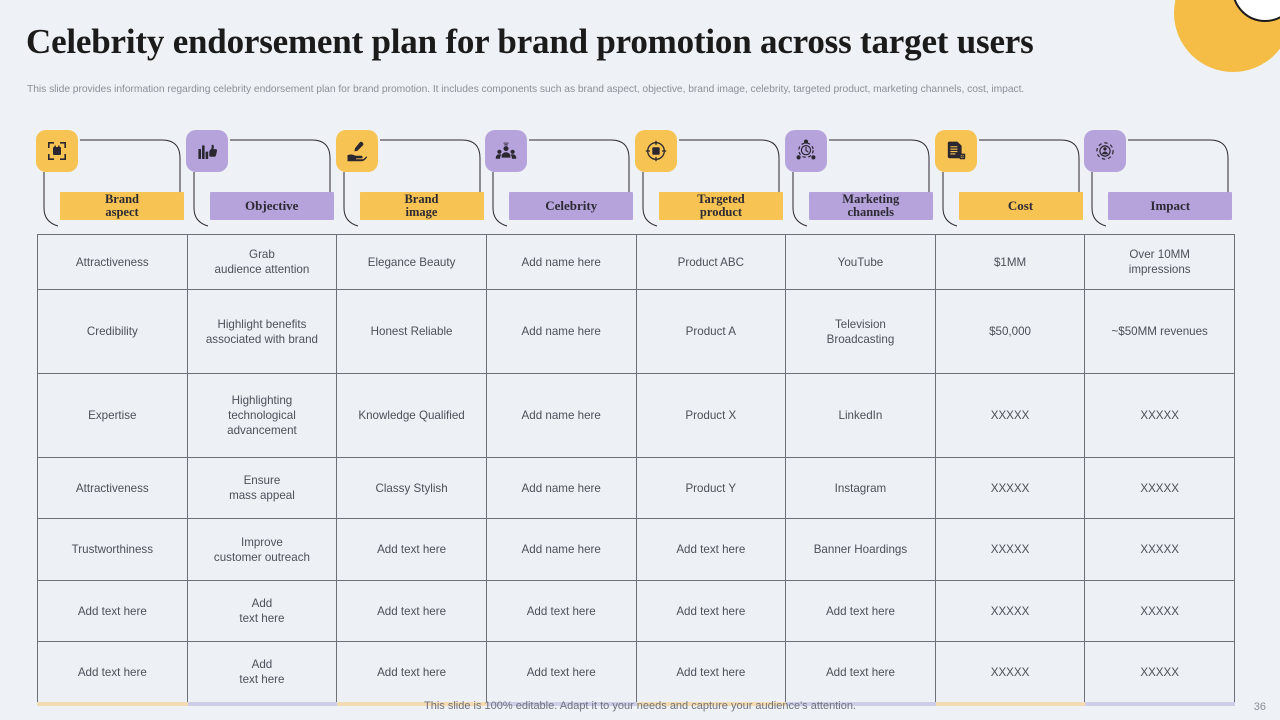 This screenshot has width=1280, height=720. Describe the element at coordinates (1010, 549) in the screenshot. I see `table-cell-r5-c7: XXXXX` at that location.